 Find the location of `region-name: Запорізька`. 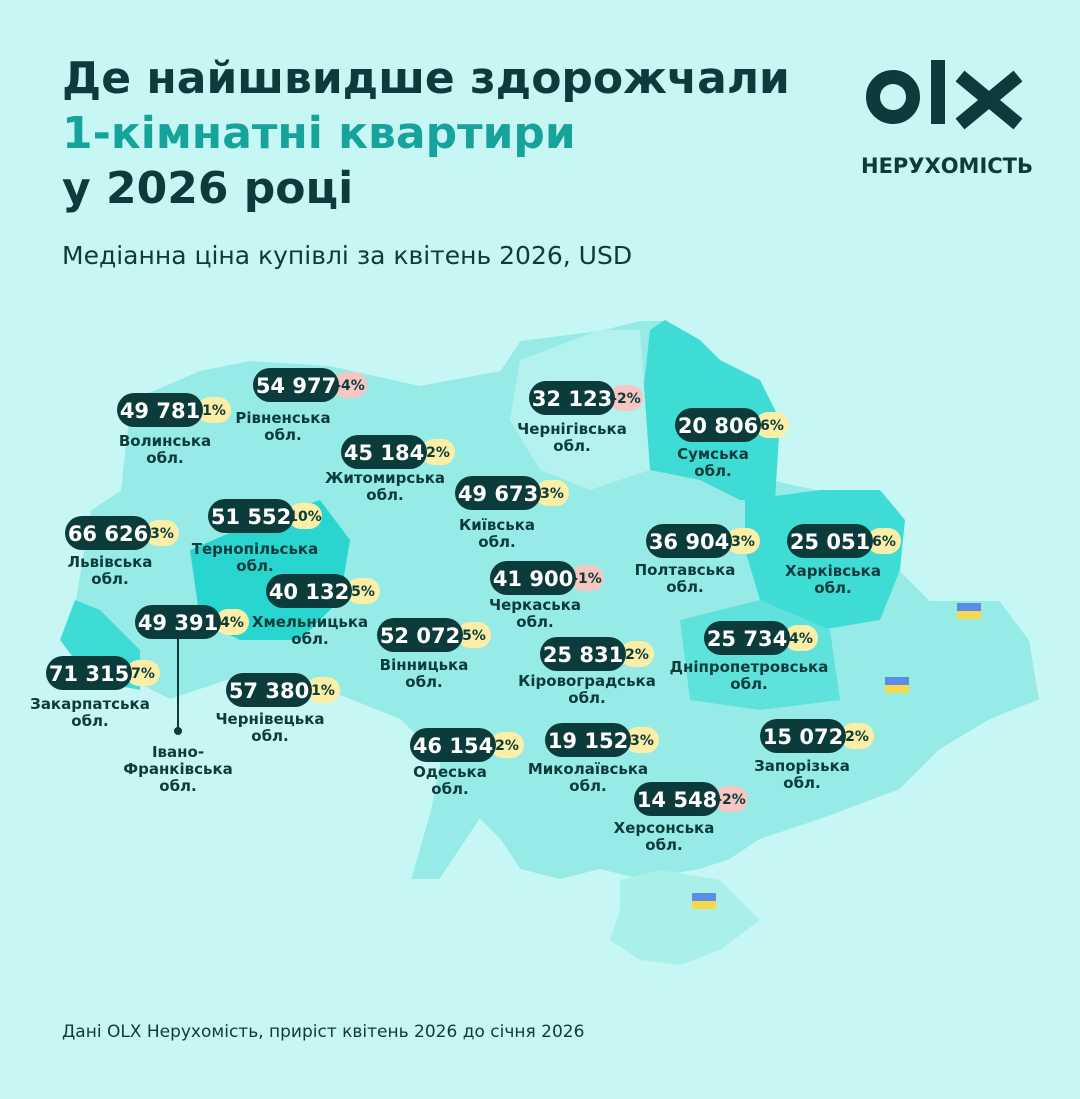

region-name: Запорізька is located at coordinates (802, 766).